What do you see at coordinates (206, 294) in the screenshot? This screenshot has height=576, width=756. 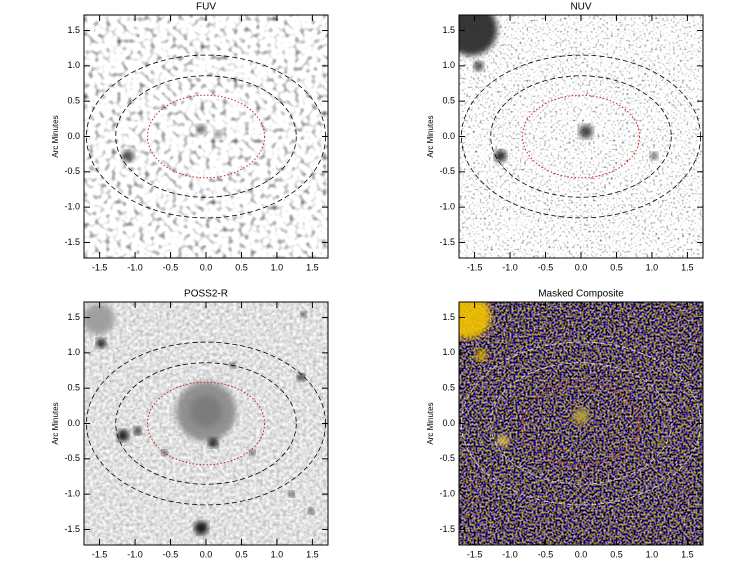 I see `panel-title: POSS2-R` at bounding box center [206, 294].